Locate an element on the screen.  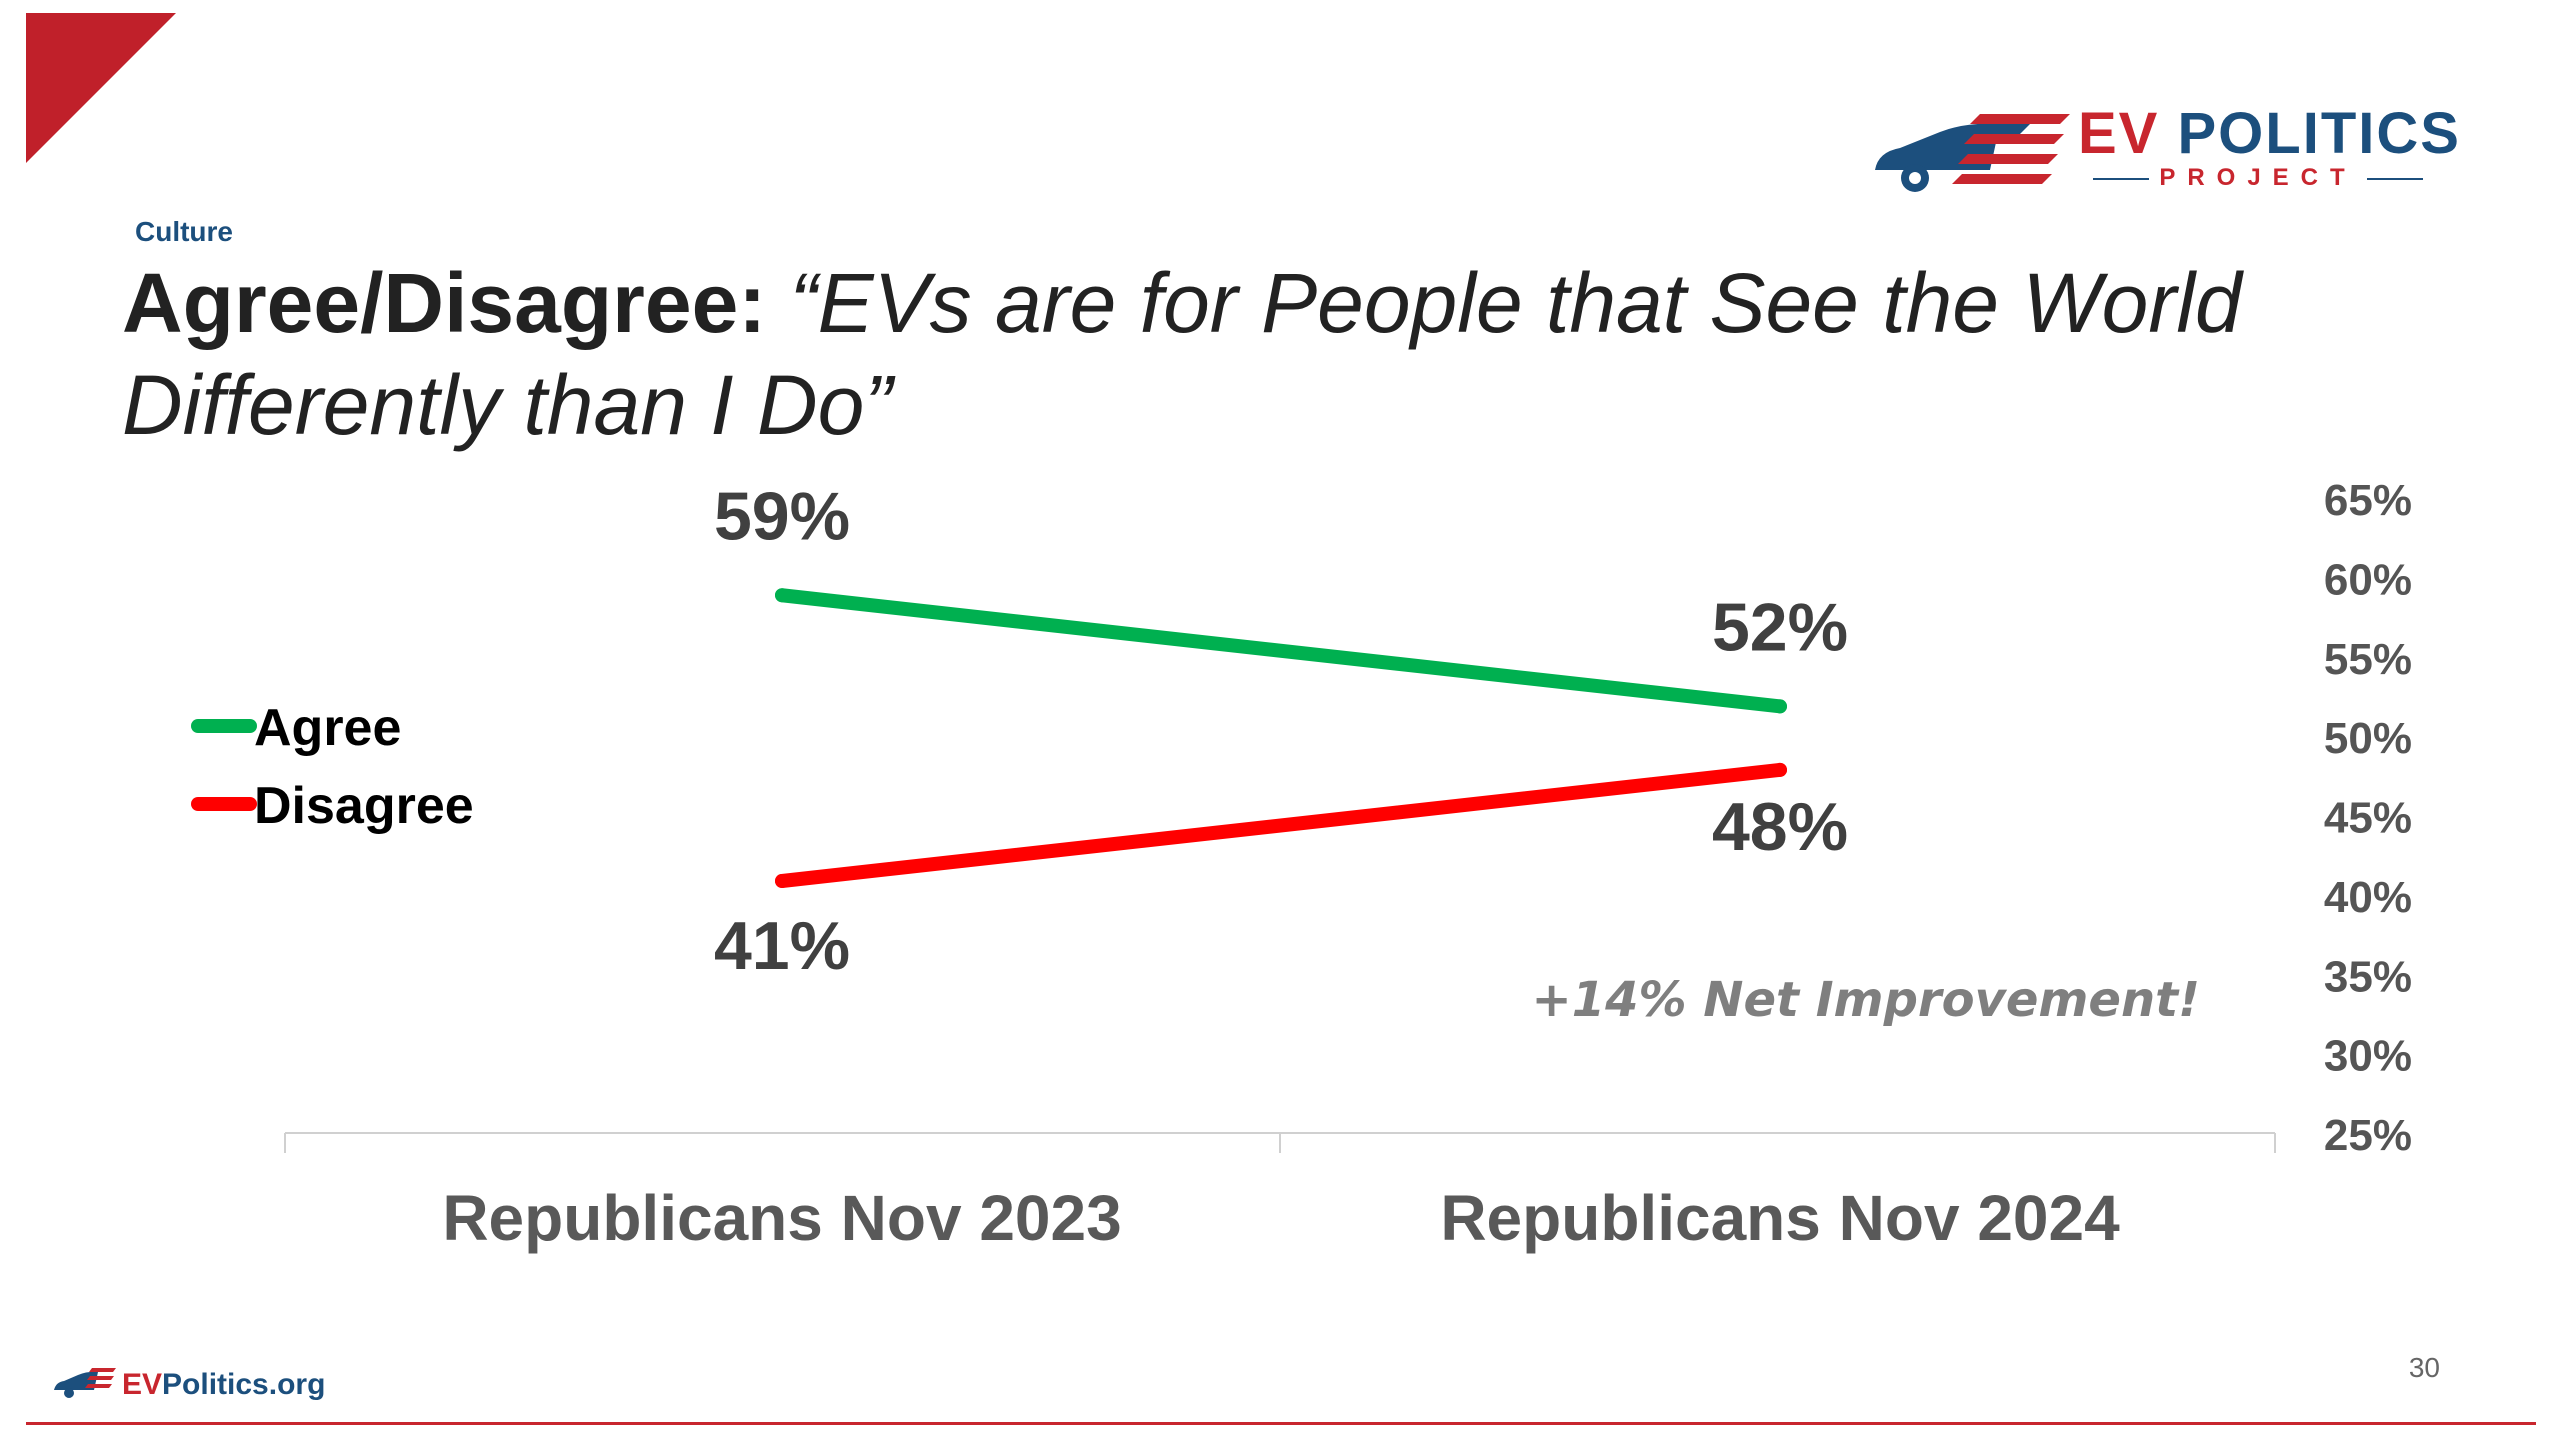
legend-label-agree: Agree is located at coordinates (327, 728).